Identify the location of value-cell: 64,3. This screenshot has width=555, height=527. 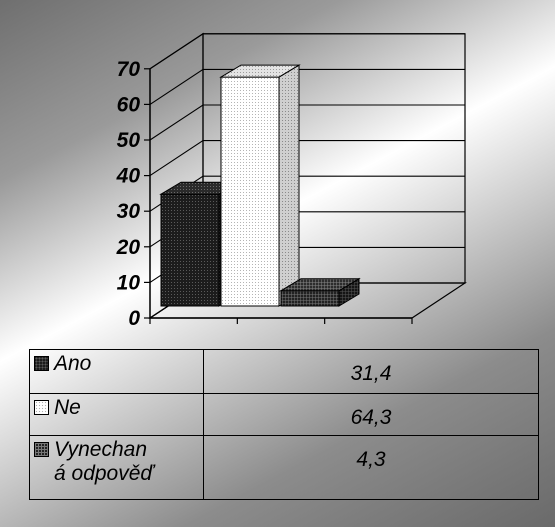
(371, 414).